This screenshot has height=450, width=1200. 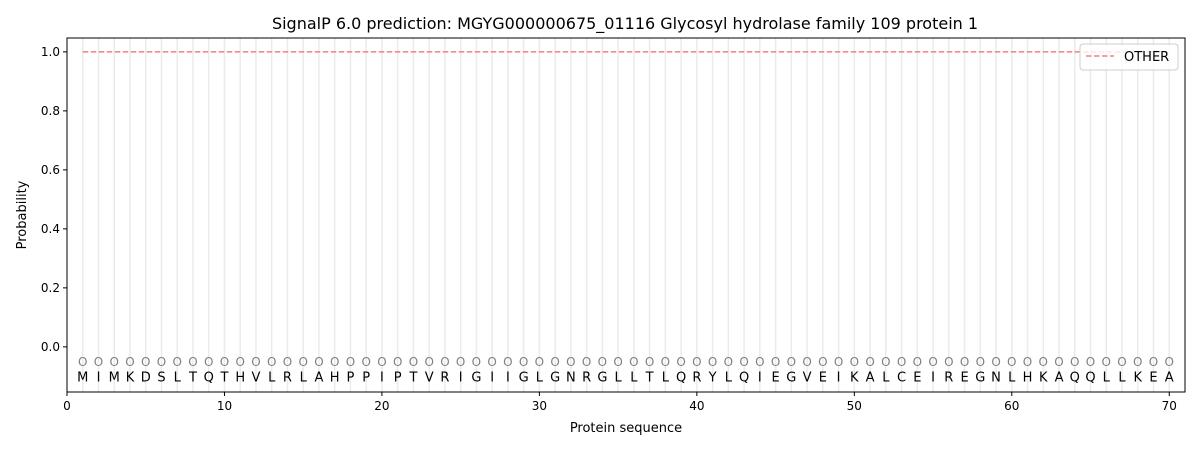 What do you see at coordinates (161, 377) in the screenshot?
I see `residue-label: S` at bounding box center [161, 377].